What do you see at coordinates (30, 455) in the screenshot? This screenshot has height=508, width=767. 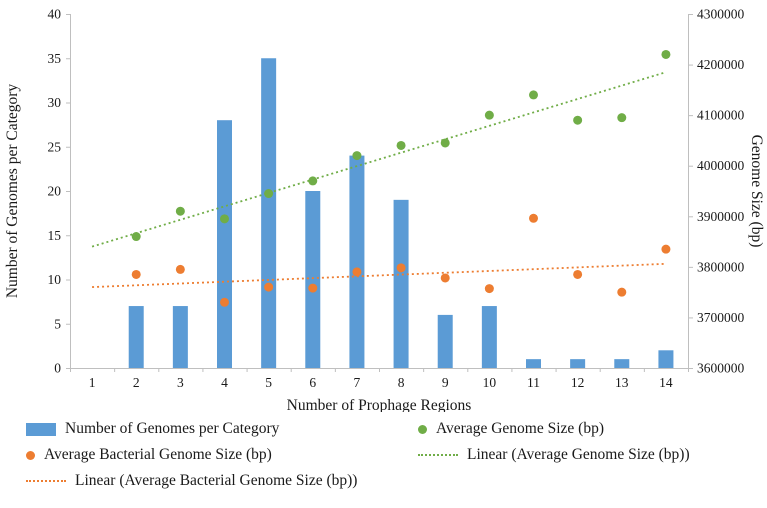 I see `orange-dot-icon` at bounding box center [30, 455].